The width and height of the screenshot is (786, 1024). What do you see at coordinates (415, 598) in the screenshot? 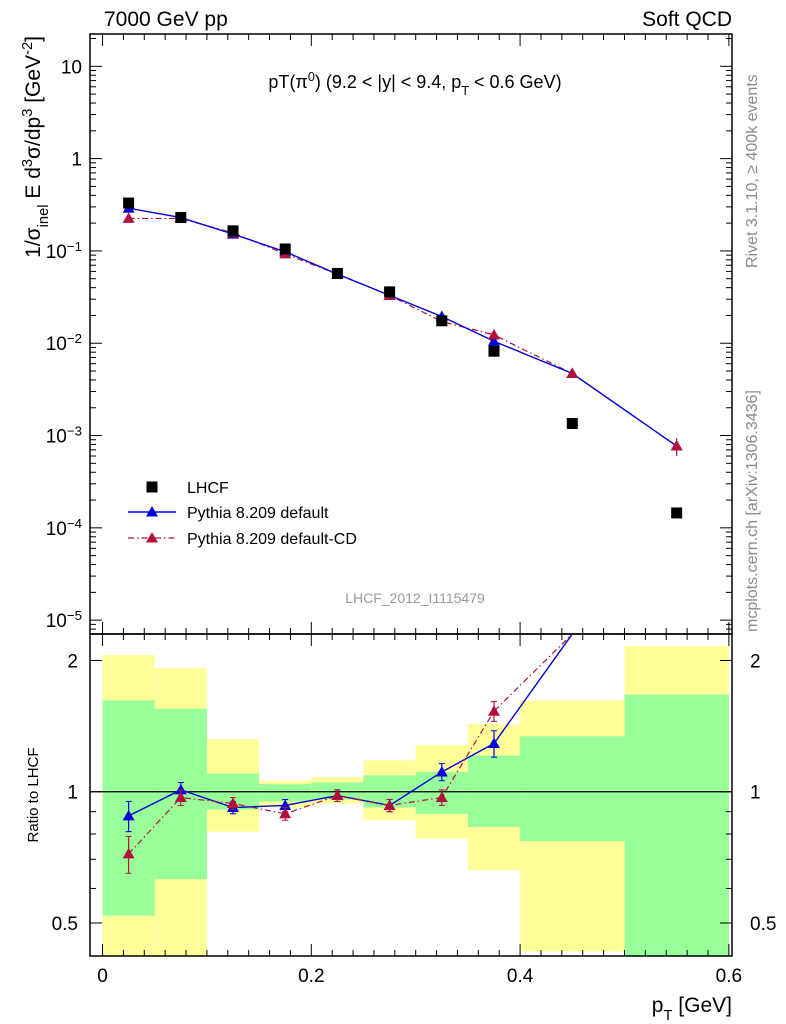
I see `analysis-watermark: LHCF_2012_I1115479` at bounding box center [415, 598].